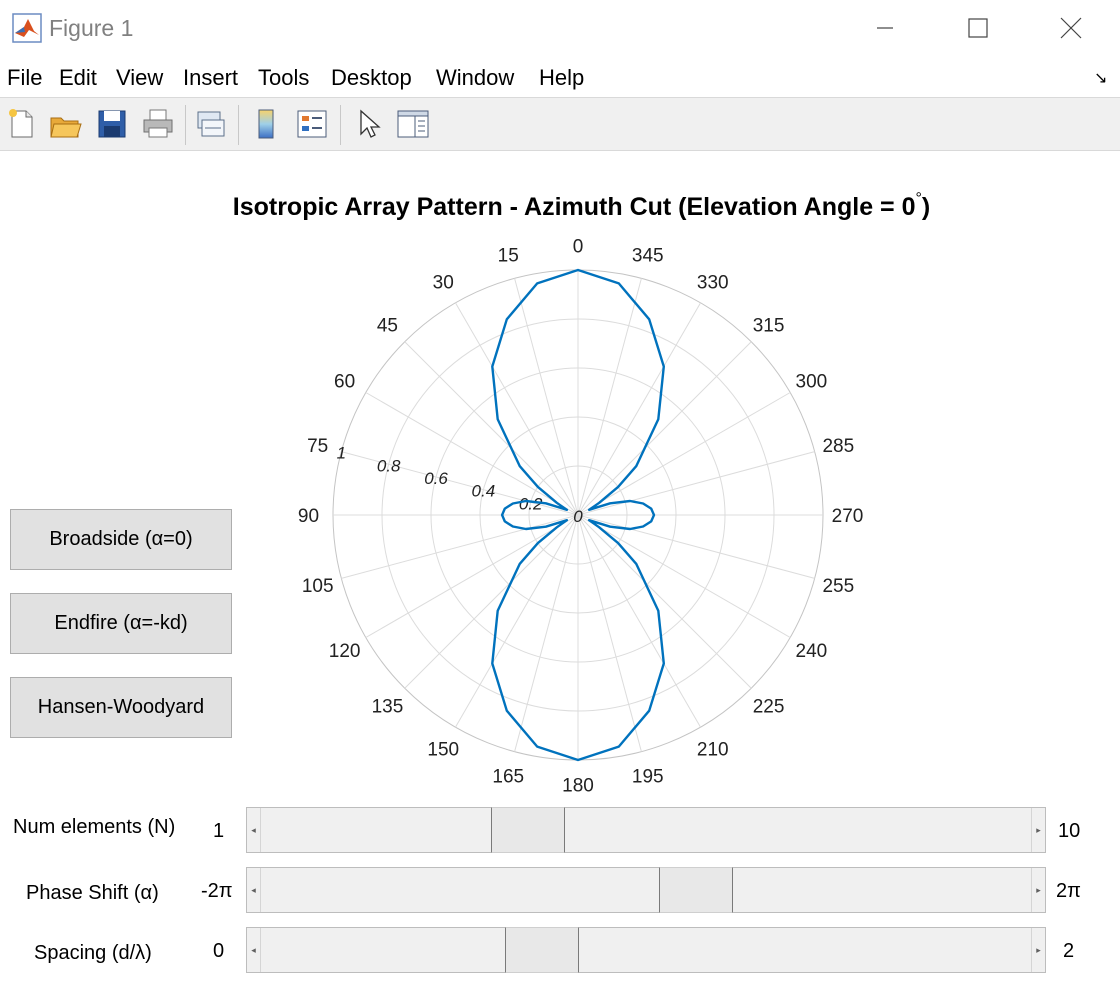 The height and width of the screenshot is (992, 1120). Describe the element at coordinates (211, 124) in the screenshot. I see `link-axes-icon` at that location.